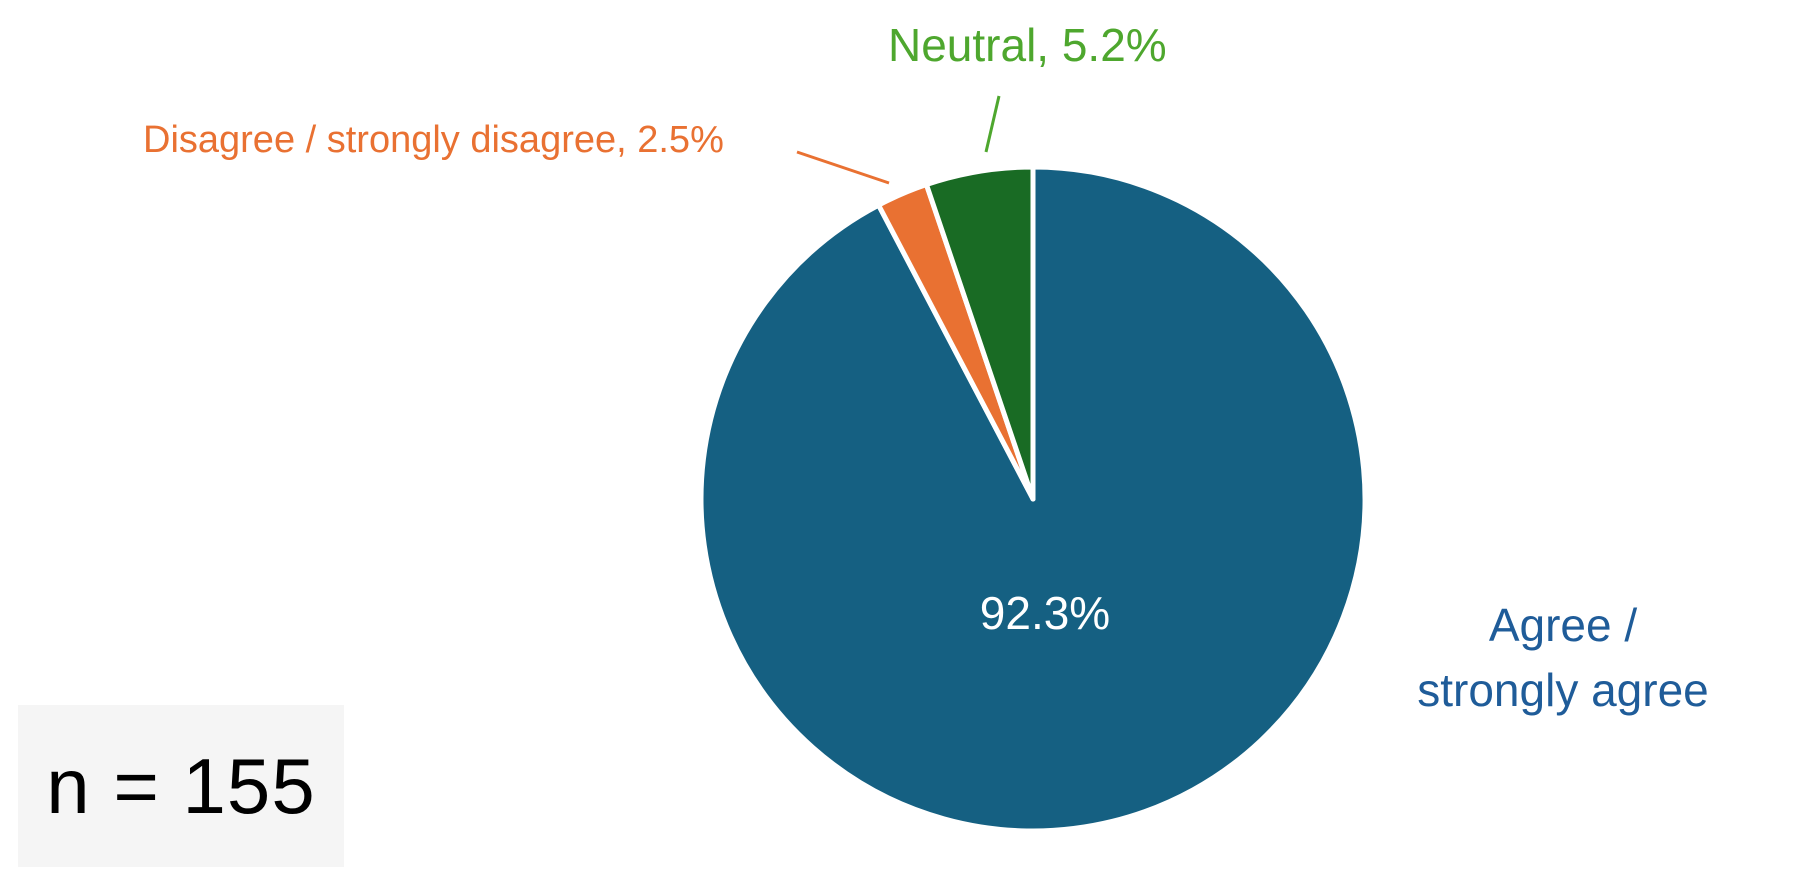 This screenshot has height=891, width=1816. Describe the element at coordinates (1027, 45) in the screenshot. I see `neutral-data-label: Neutral, 5.2%` at that location.